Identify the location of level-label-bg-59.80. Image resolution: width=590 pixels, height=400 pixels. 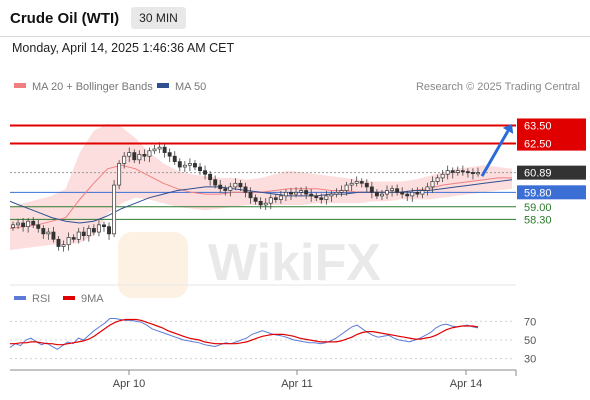
(551, 192).